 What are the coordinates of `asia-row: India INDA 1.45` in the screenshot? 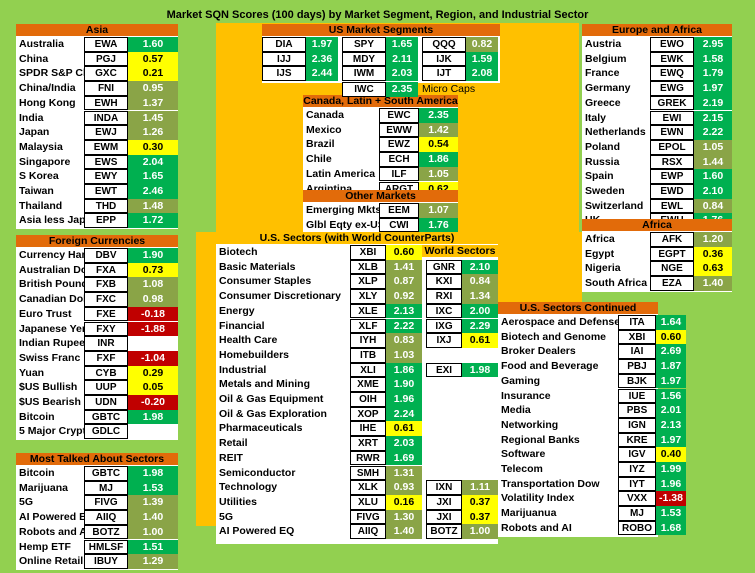 It's located at (97, 118).